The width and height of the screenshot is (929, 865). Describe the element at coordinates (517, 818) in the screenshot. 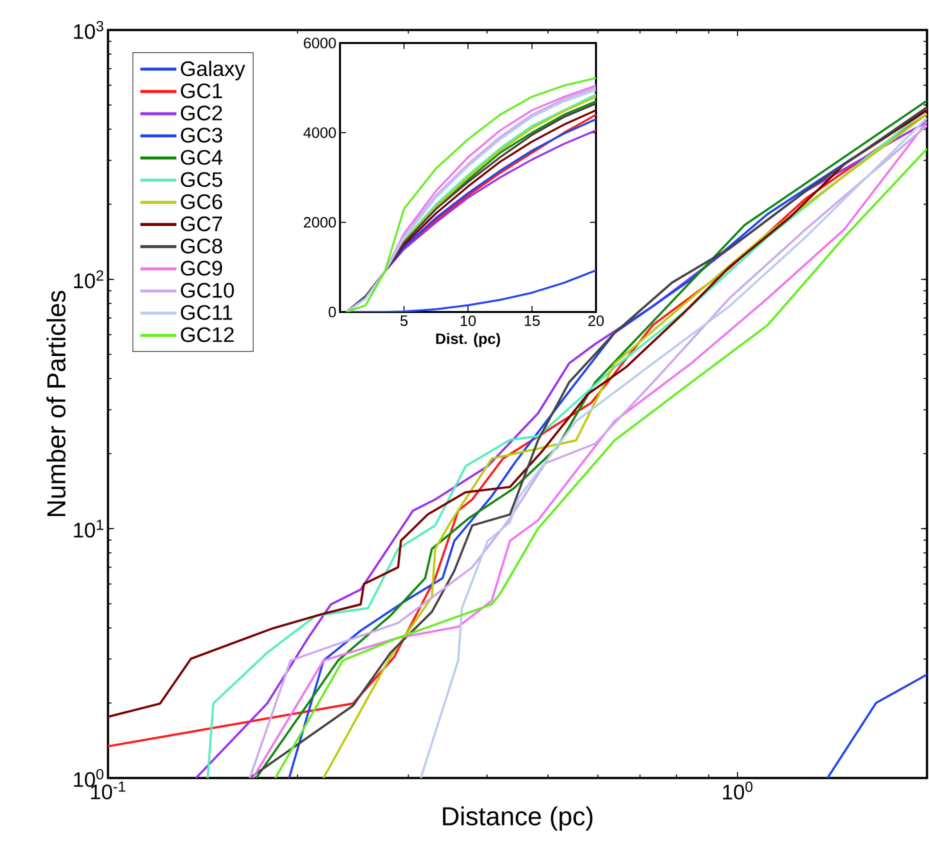

I see `x-axis-title: Distance (pc)` at that location.